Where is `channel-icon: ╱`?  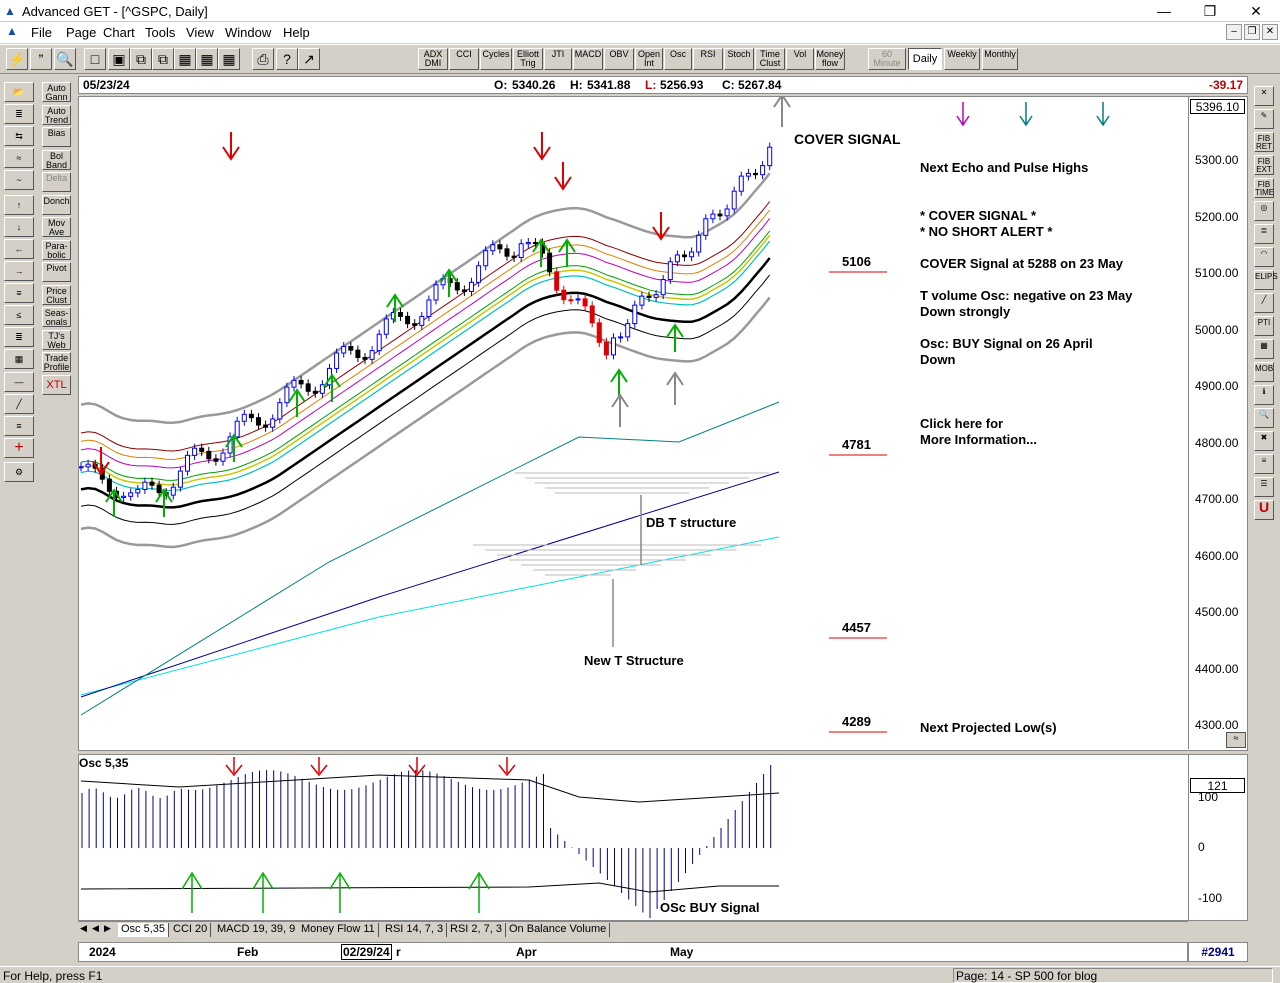 channel-icon: ╱ is located at coordinates (1264, 303).